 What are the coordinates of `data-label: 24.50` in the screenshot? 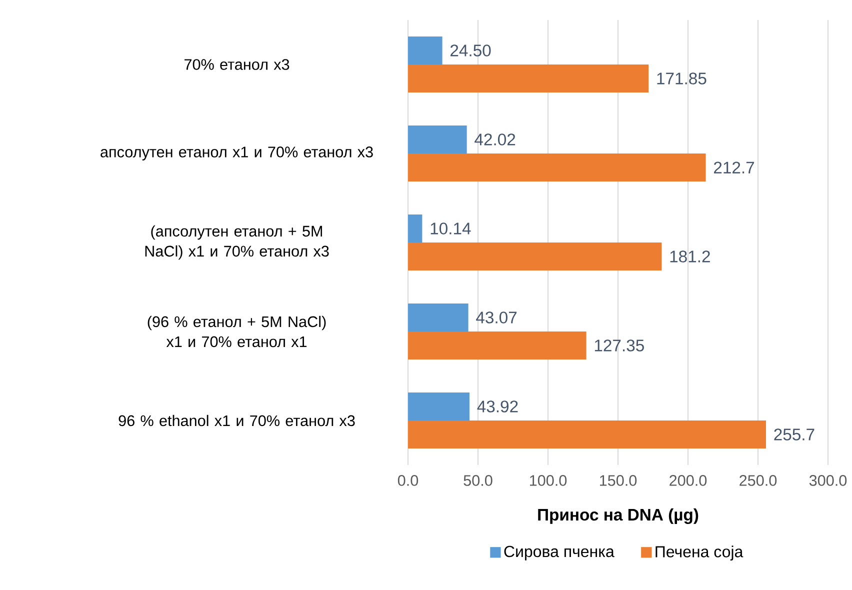 It's located at (470, 50).